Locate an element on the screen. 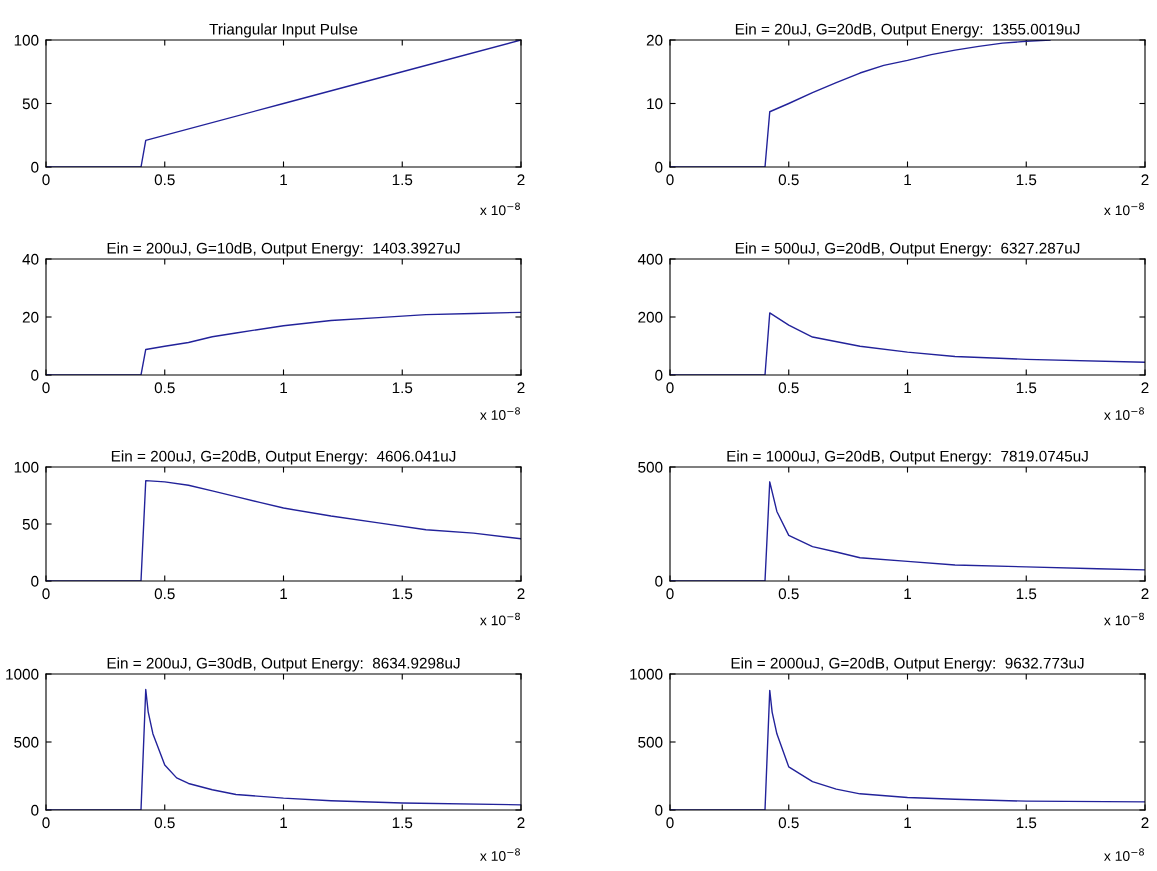 The width and height of the screenshot is (1157, 871). chart-title: Ein = 500uJ, G=20dB, Output Energy: 6327.287uJ is located at coordinates (907, 249).